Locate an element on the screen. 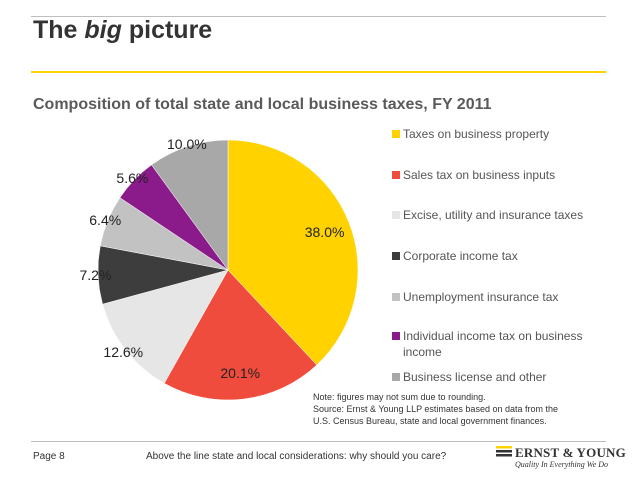 The height and width of the screenshot is (479, 638). pie-slice-taxes-on-business-property is located at coordinates (293, 252).